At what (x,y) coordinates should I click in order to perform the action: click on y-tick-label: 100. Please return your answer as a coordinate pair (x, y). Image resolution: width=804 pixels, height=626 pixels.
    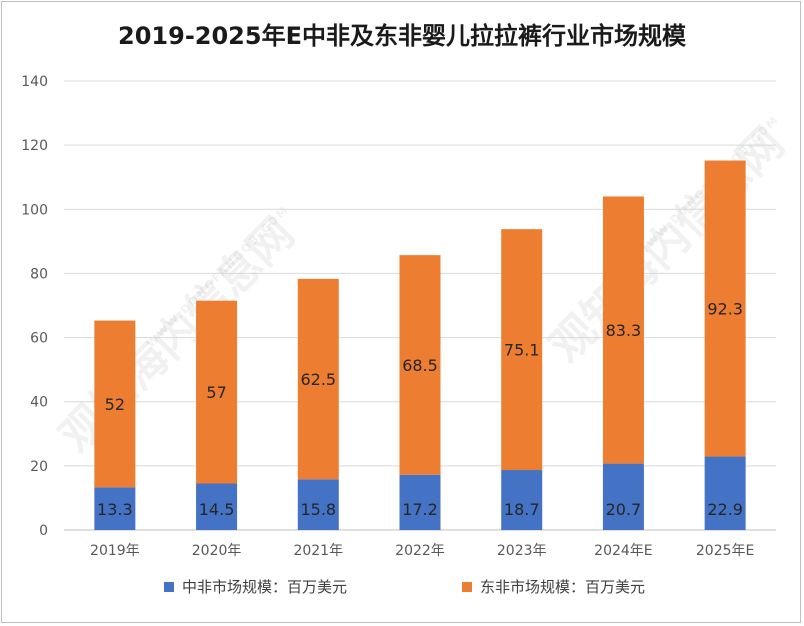
    Looking at the image, I should click on (34, 210).